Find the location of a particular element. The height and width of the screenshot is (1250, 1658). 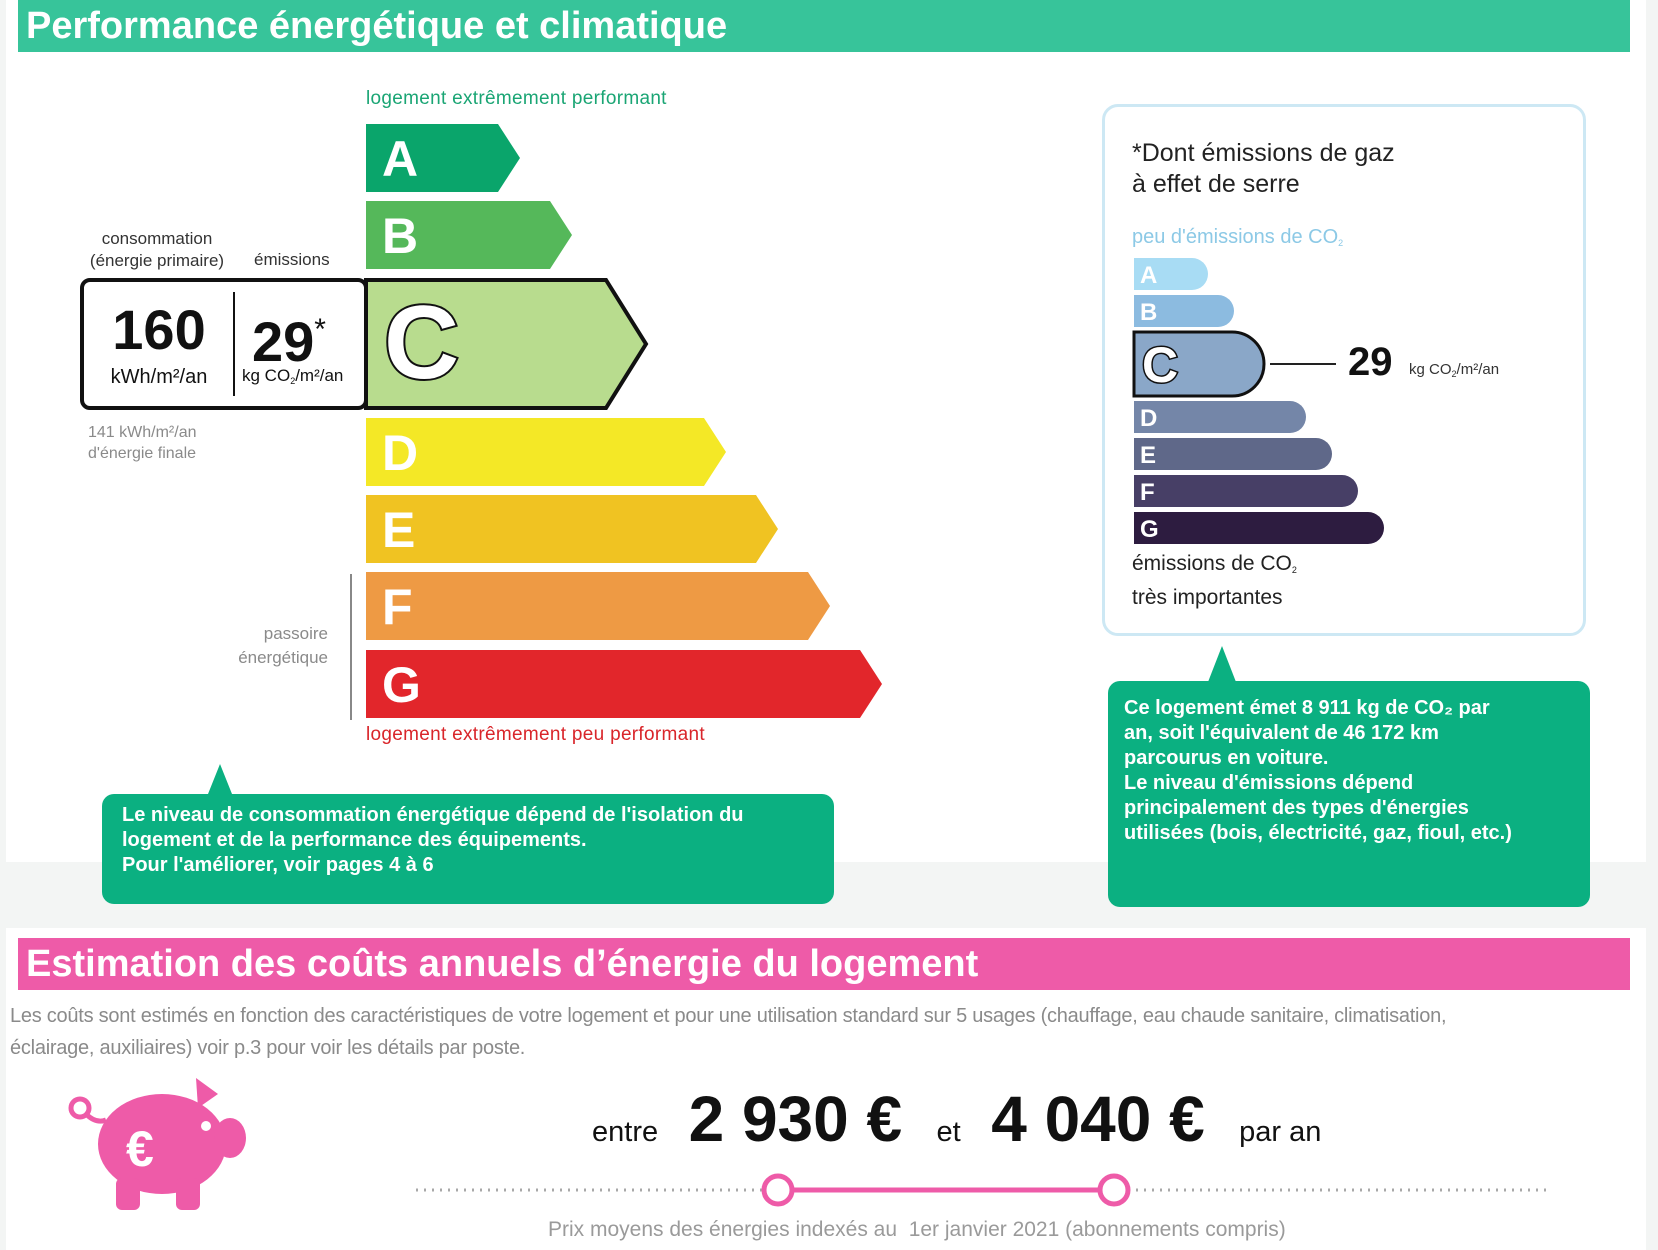

passoire-bracket is located at coordinates (351, 647).